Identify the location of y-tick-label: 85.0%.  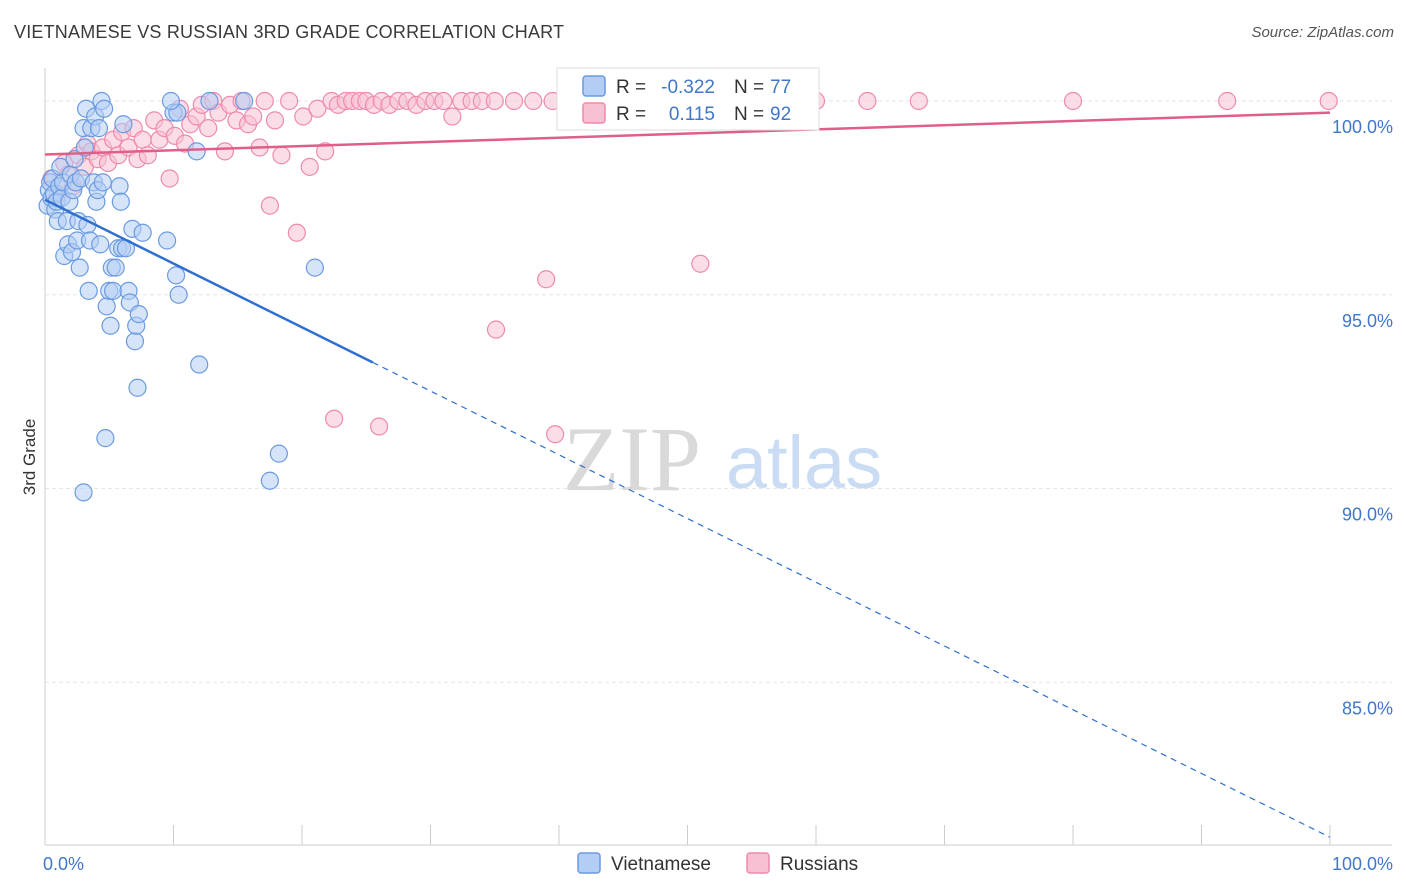
(1367, 708).